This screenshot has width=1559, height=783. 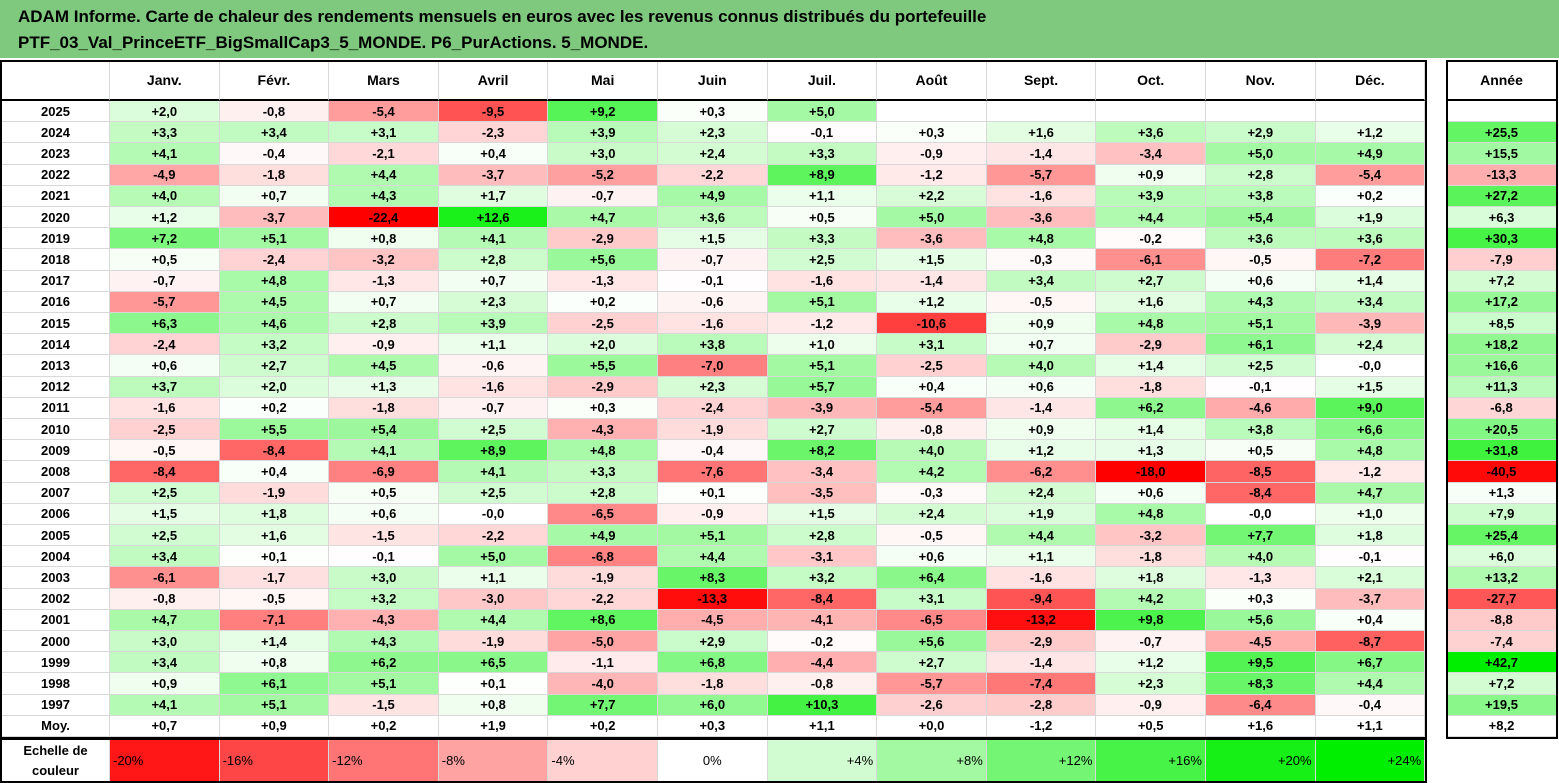 What do you see at coordinates (1151, 408) in the screenshot?
I see `heatmap-cell: +6,2` at bounding box center [1151, 408].